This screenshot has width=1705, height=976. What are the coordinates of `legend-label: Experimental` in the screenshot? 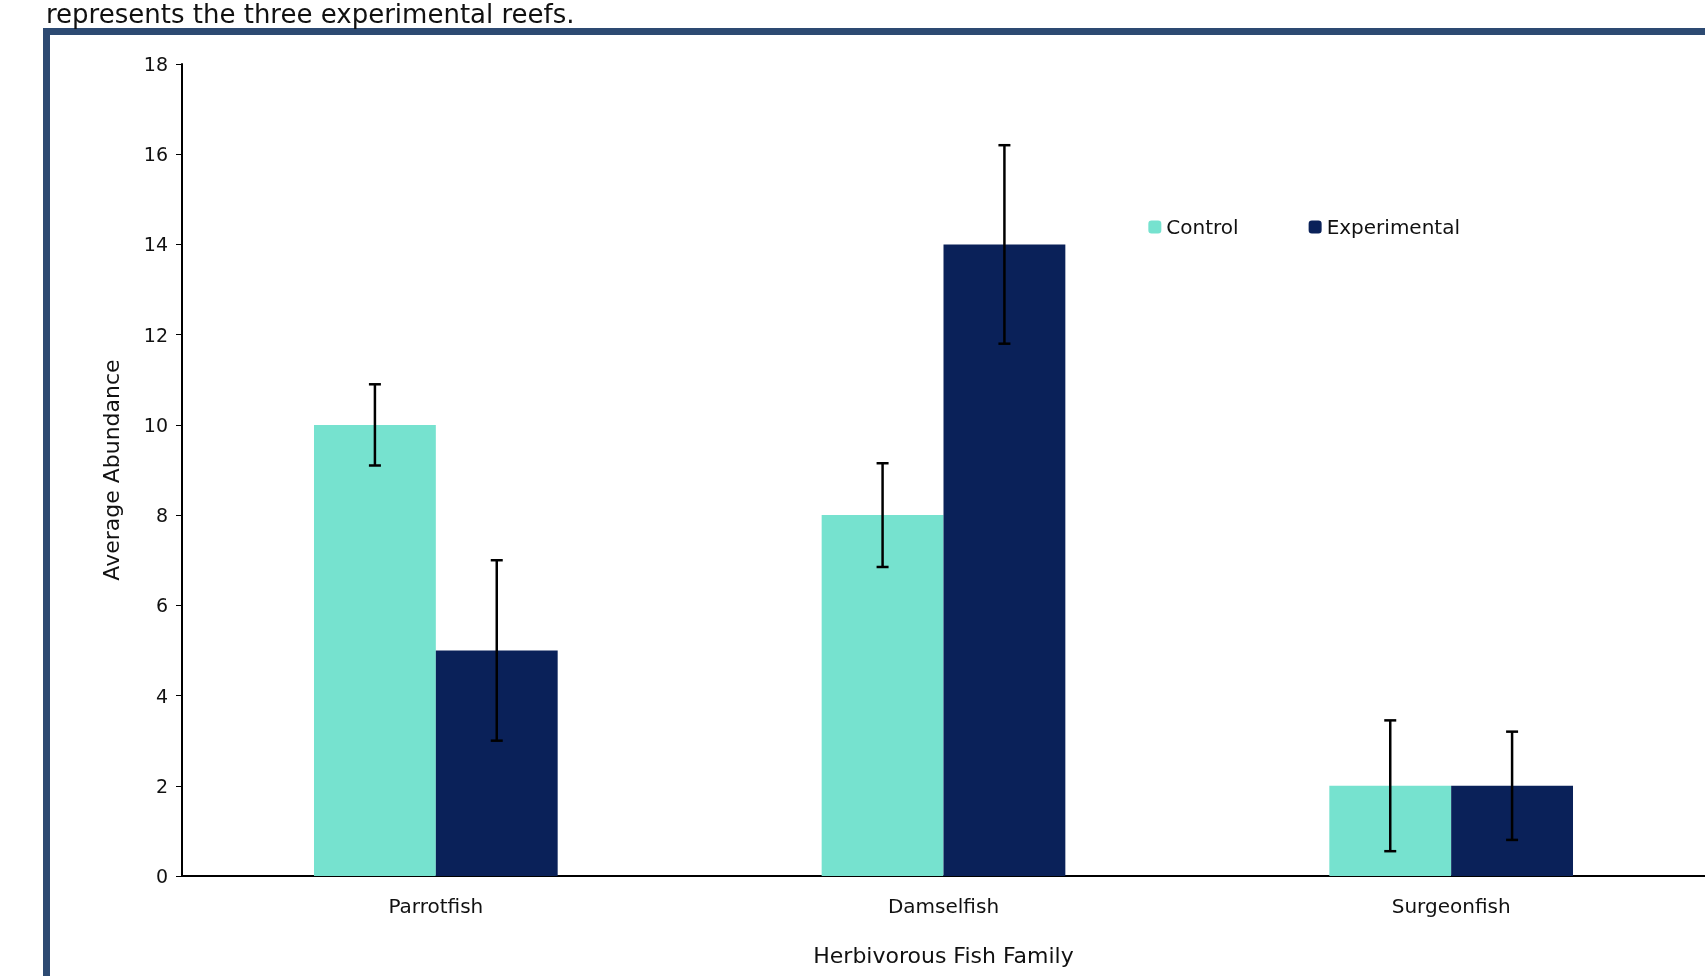 It's located at (1393, 227).